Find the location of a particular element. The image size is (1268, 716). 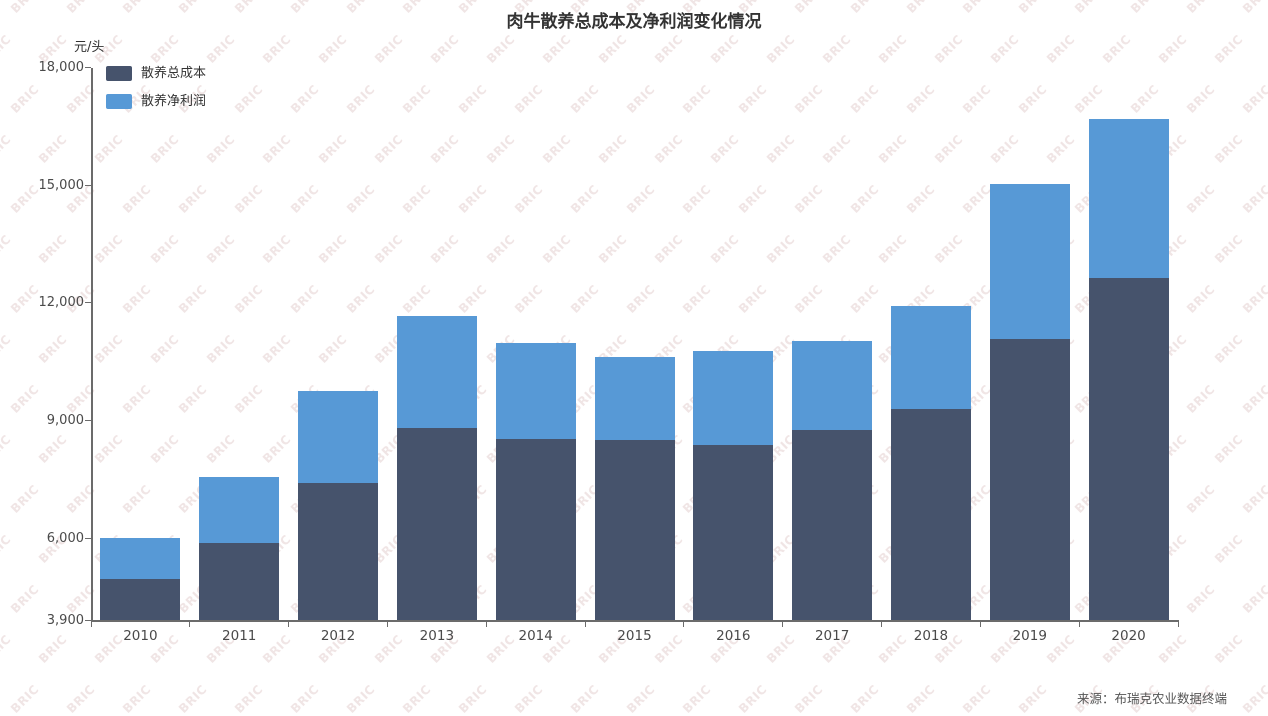

x-tick-label: 2018 is located at coordinates (931, 636).